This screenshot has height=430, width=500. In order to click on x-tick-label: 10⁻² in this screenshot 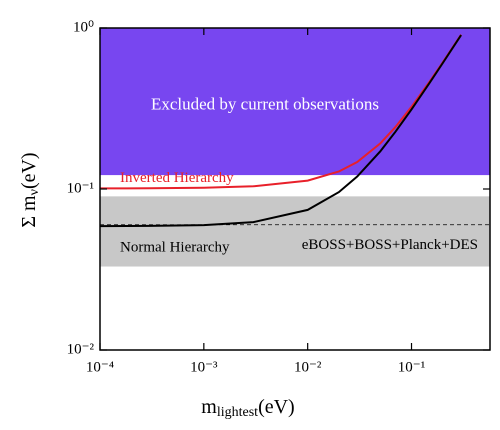, I will do `click(308, 367)`.